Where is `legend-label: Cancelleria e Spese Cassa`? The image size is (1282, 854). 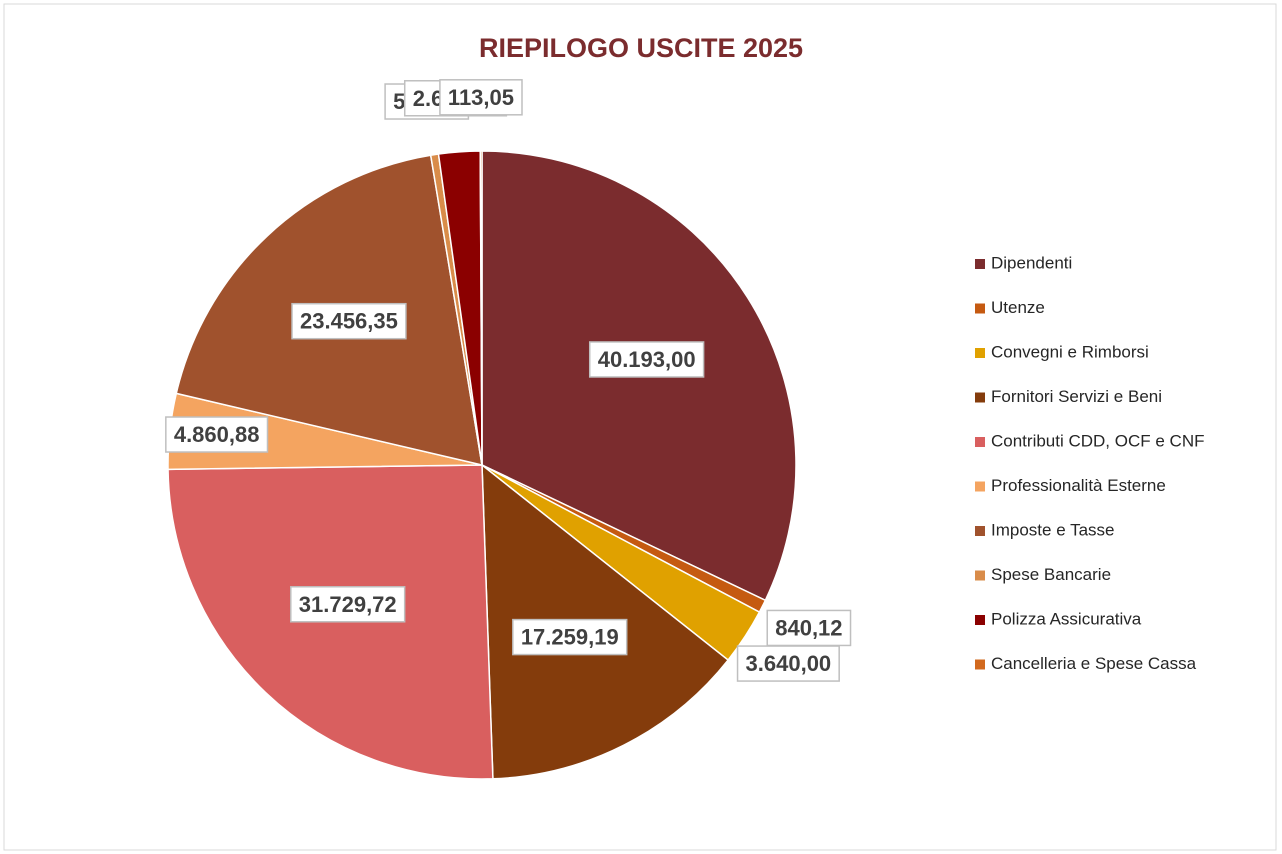
legend-label: Cancelleria e Spese Cassa is located at coordinates (1094, 663).